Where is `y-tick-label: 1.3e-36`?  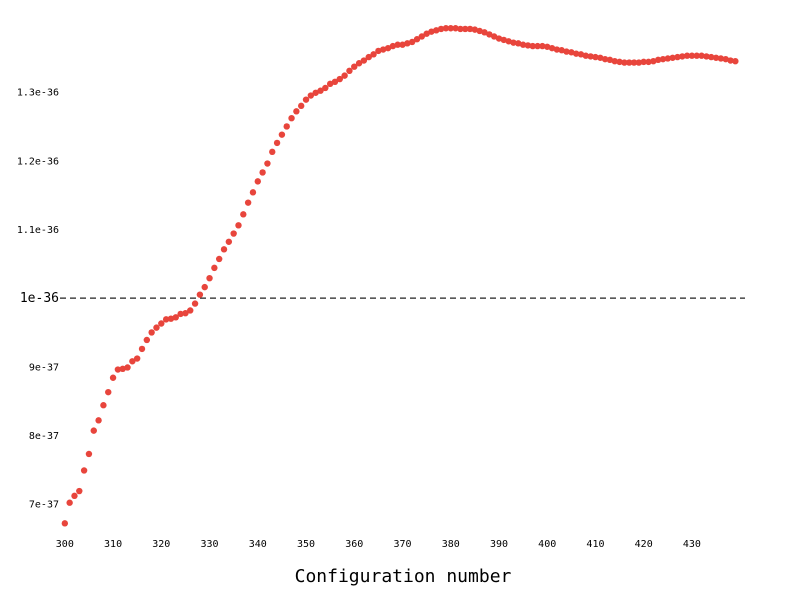
y-tick-label: 1.3e-36 is located at coordinates (38, 93).